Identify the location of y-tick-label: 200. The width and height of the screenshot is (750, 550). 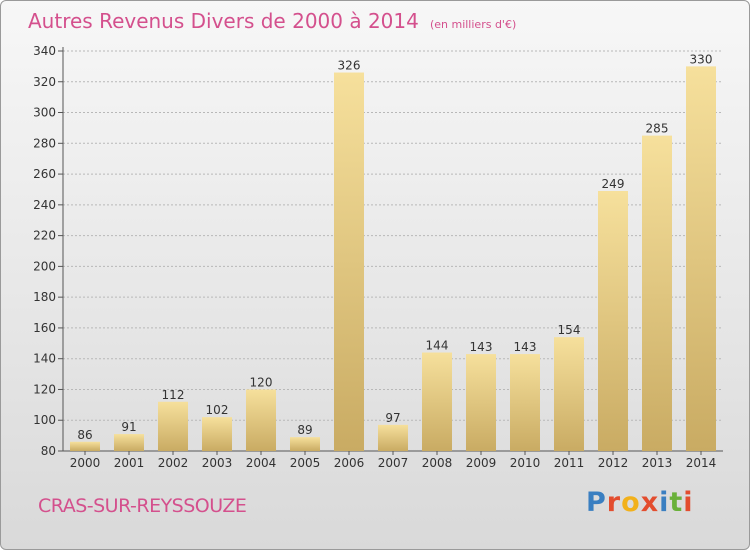
(44, 266).